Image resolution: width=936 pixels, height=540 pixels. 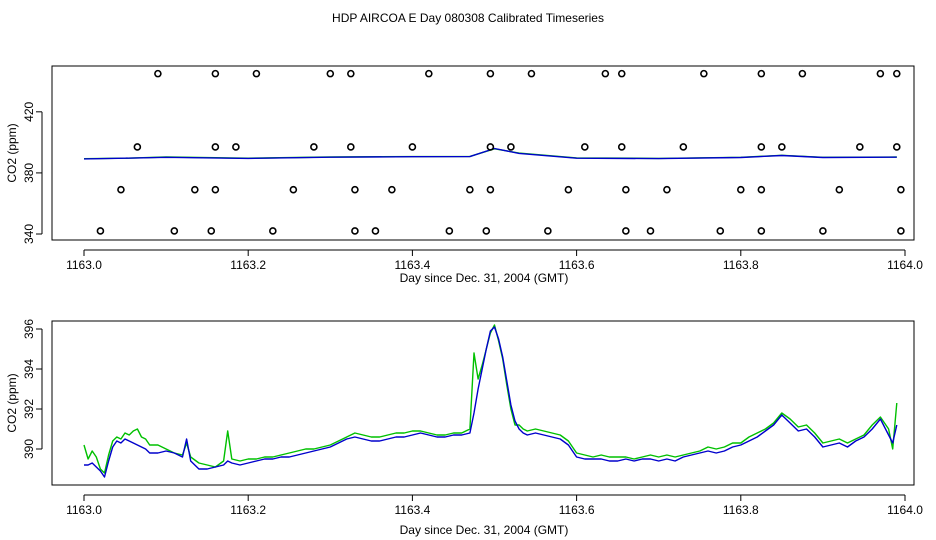 I want to click on top-x-tick-label: 1163.4, so click(x=412, y=265).